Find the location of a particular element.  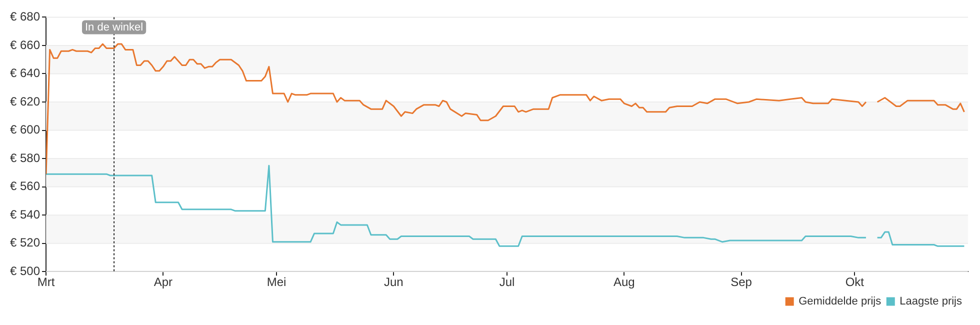

y-tick-label: € 620 is located at coordinates (25, 101).